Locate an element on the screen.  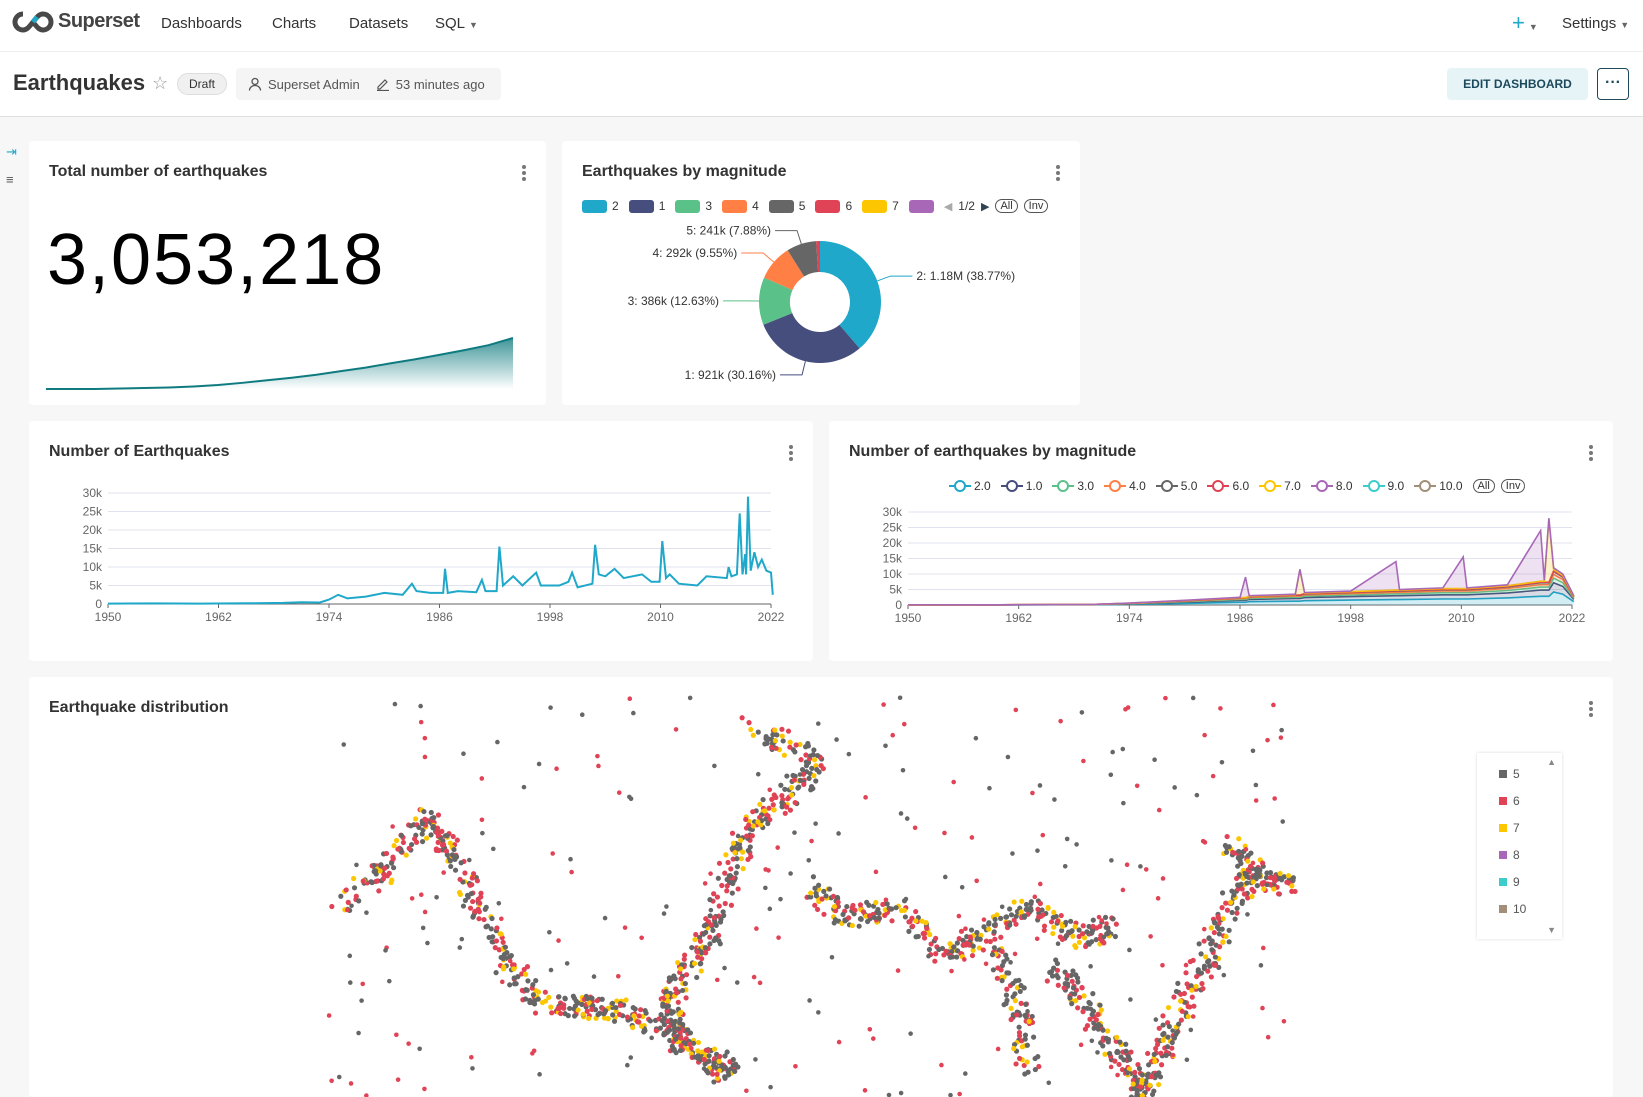
map-legend-item-6: 6 is located at coordinates (1509, 801).